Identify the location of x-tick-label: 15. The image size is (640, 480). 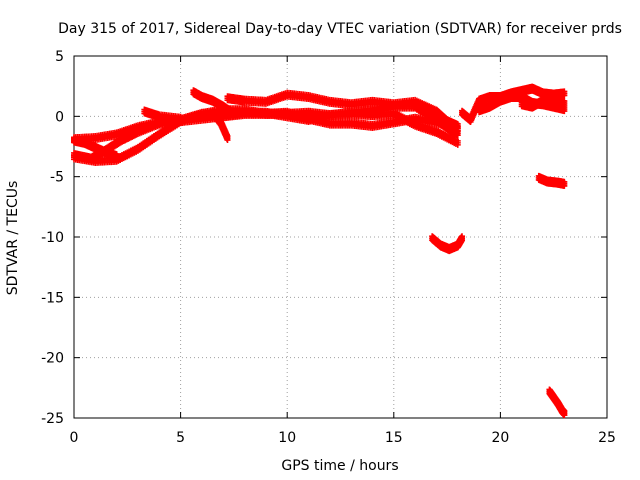
(394, 438).